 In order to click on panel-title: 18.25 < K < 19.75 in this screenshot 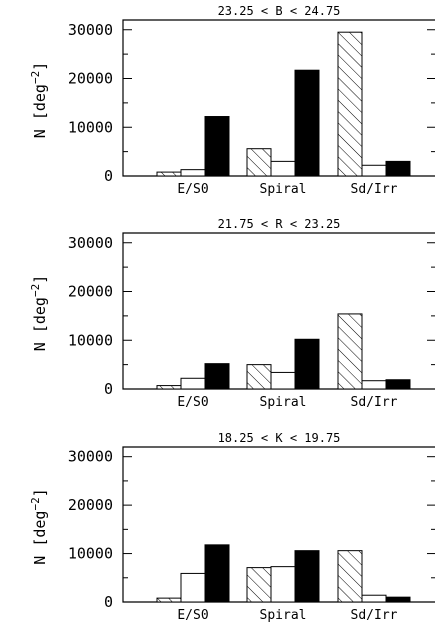, I will do `click(279, 438)`.